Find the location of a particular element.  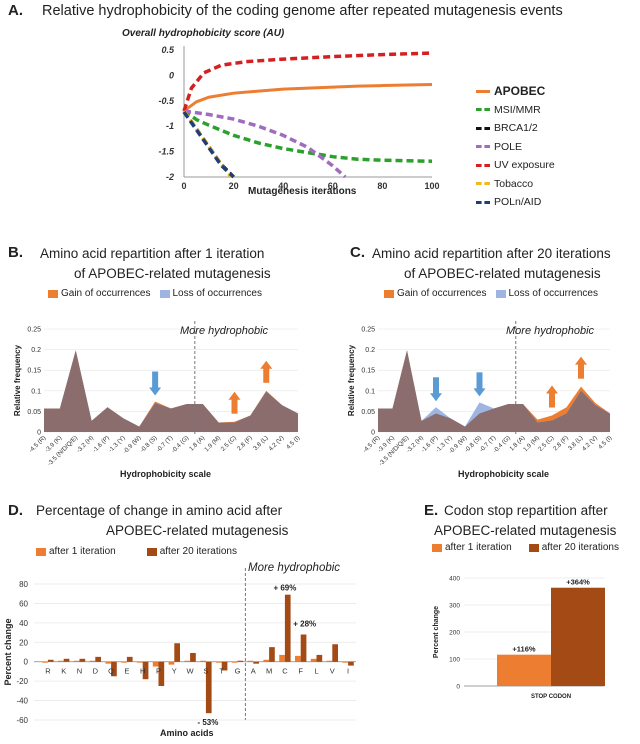

series-line-poln-aid is located at coordinates (208, 144).